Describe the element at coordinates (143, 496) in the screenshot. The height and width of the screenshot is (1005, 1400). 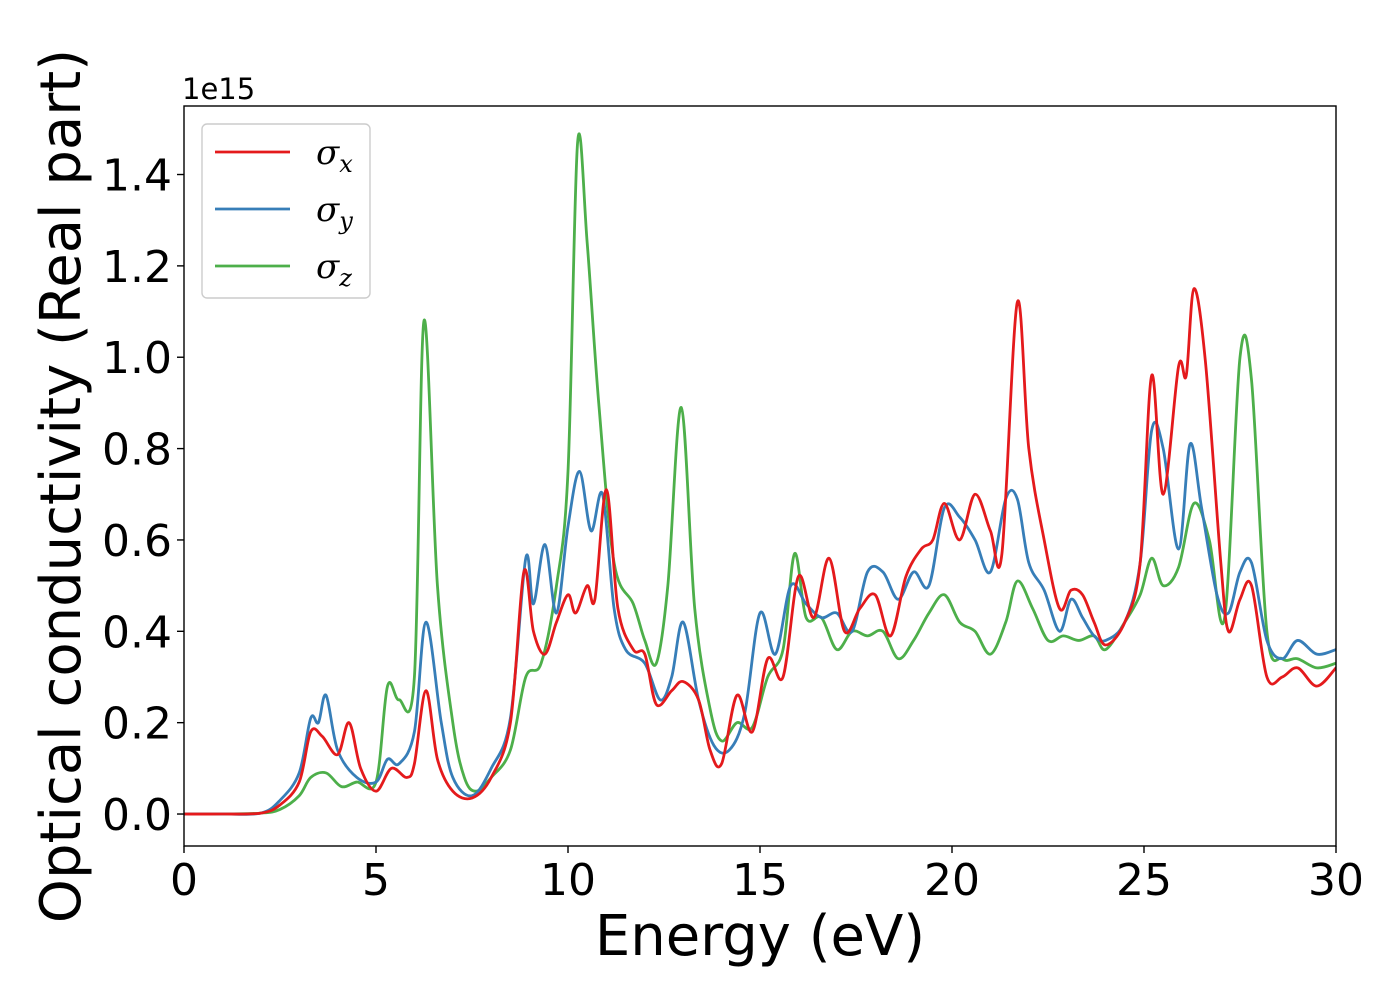
I see `y-axis-ticks: 0.0 0.2 0.4 0.6 0.8 1.0 1.2 1.4` at that location.